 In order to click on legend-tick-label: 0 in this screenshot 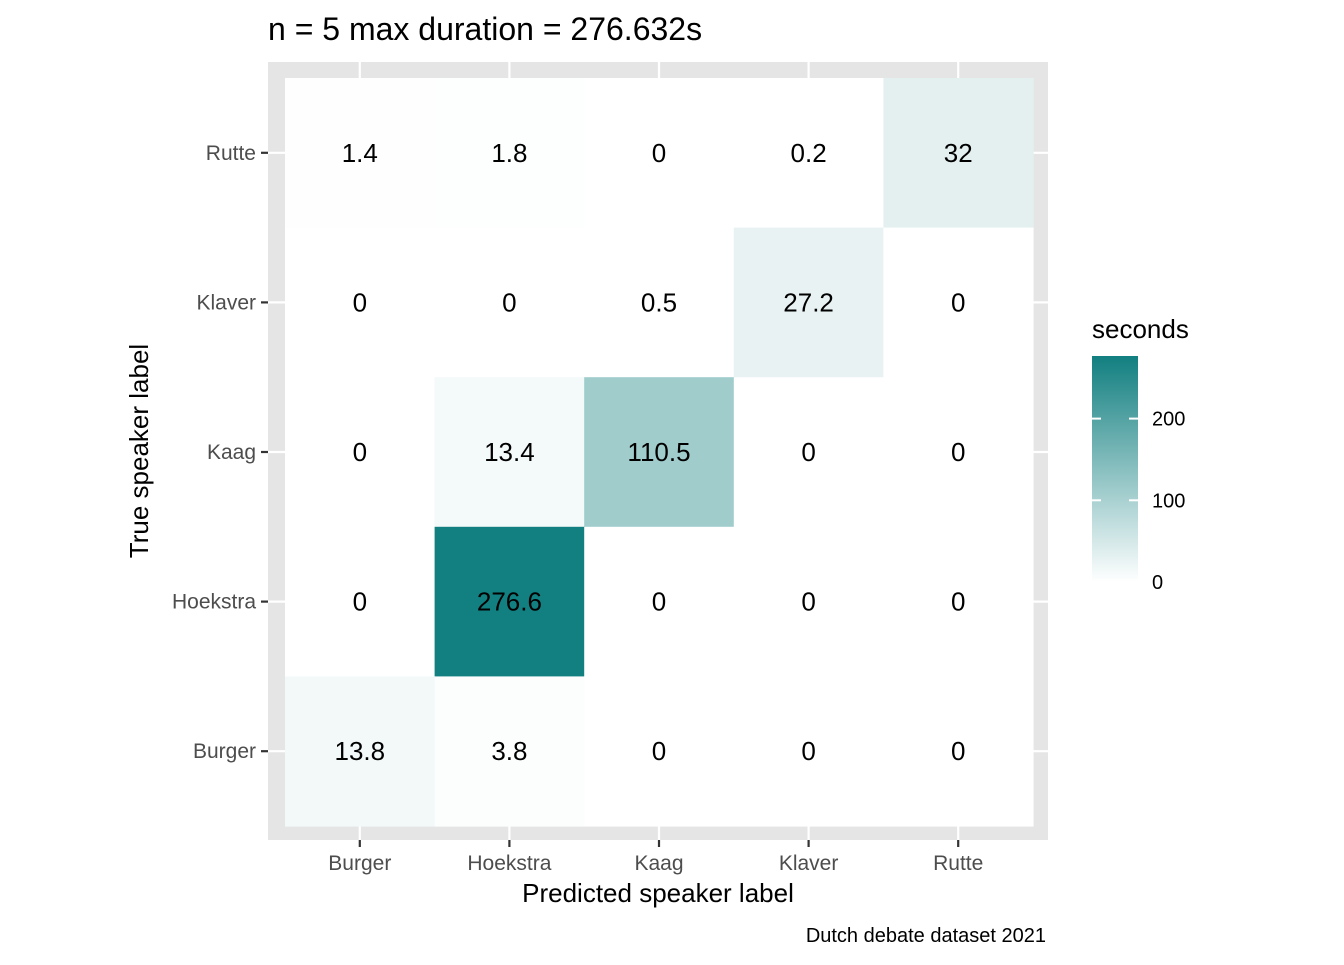, I will do `click(1157, 583)`.